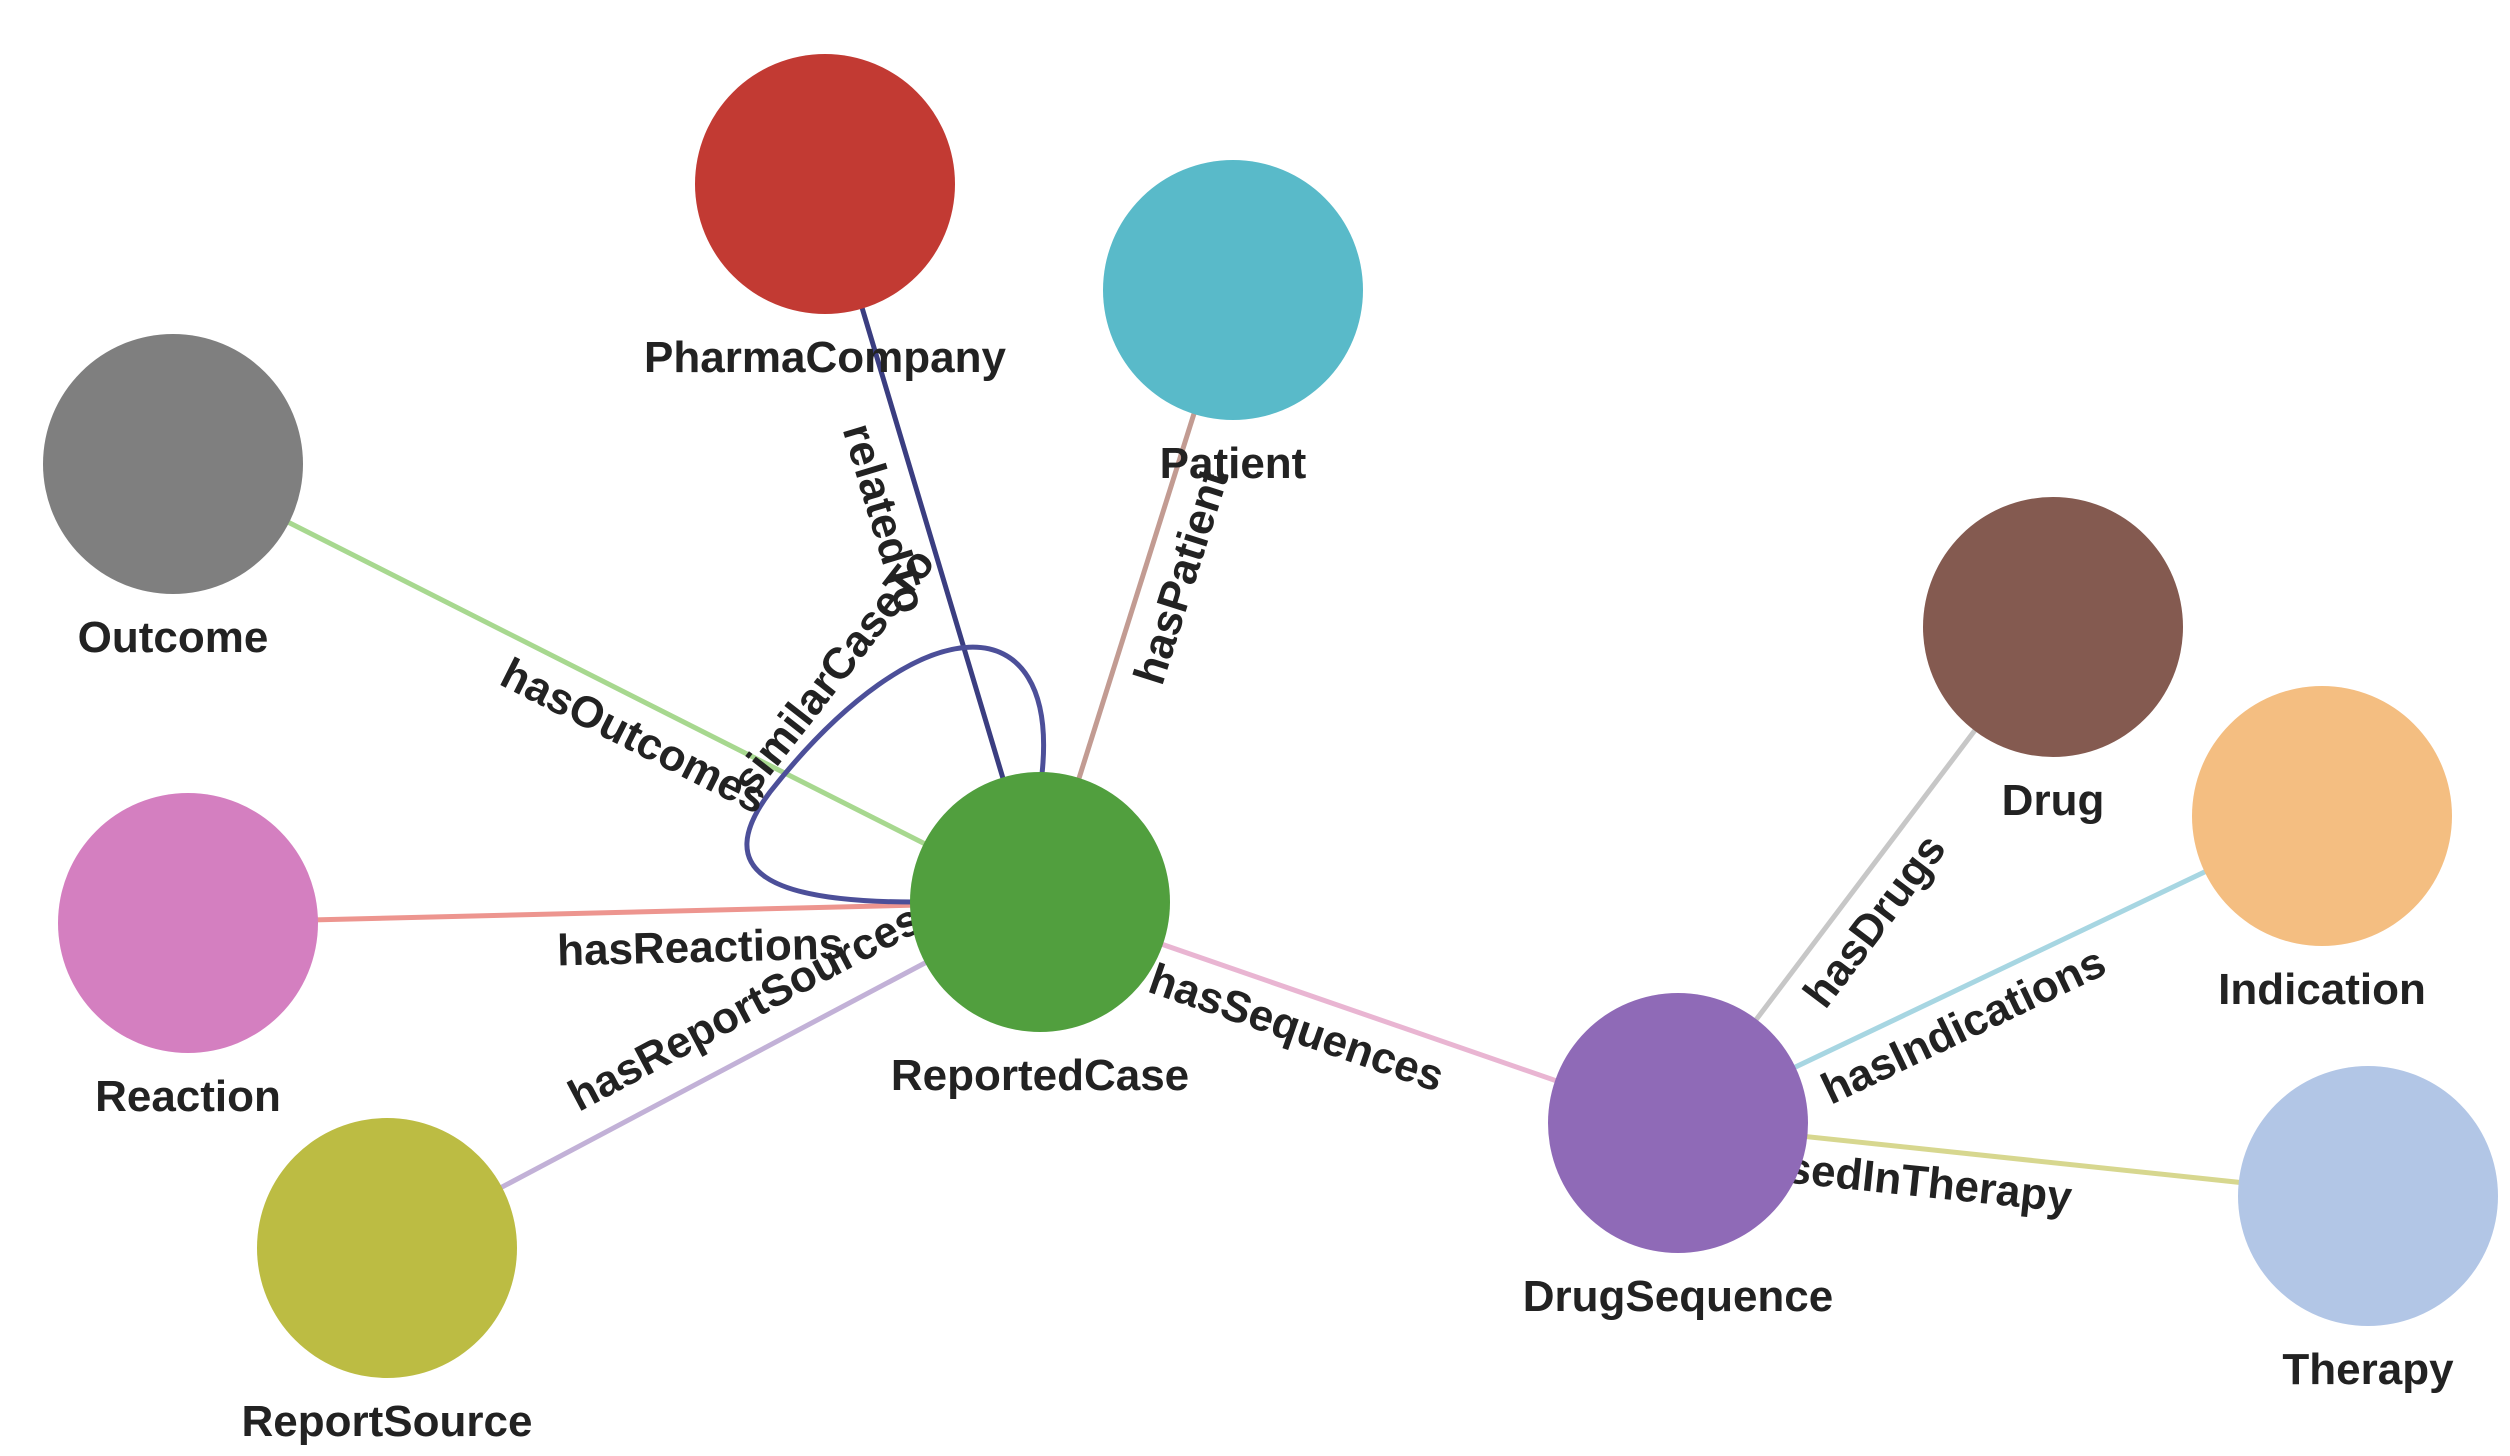 This screenshot has width=2510, height=1456. Describe the element at coordinates (1040, 1075) in the screenshot. I see `node-label-reported-case: ReportedCase` at that location.